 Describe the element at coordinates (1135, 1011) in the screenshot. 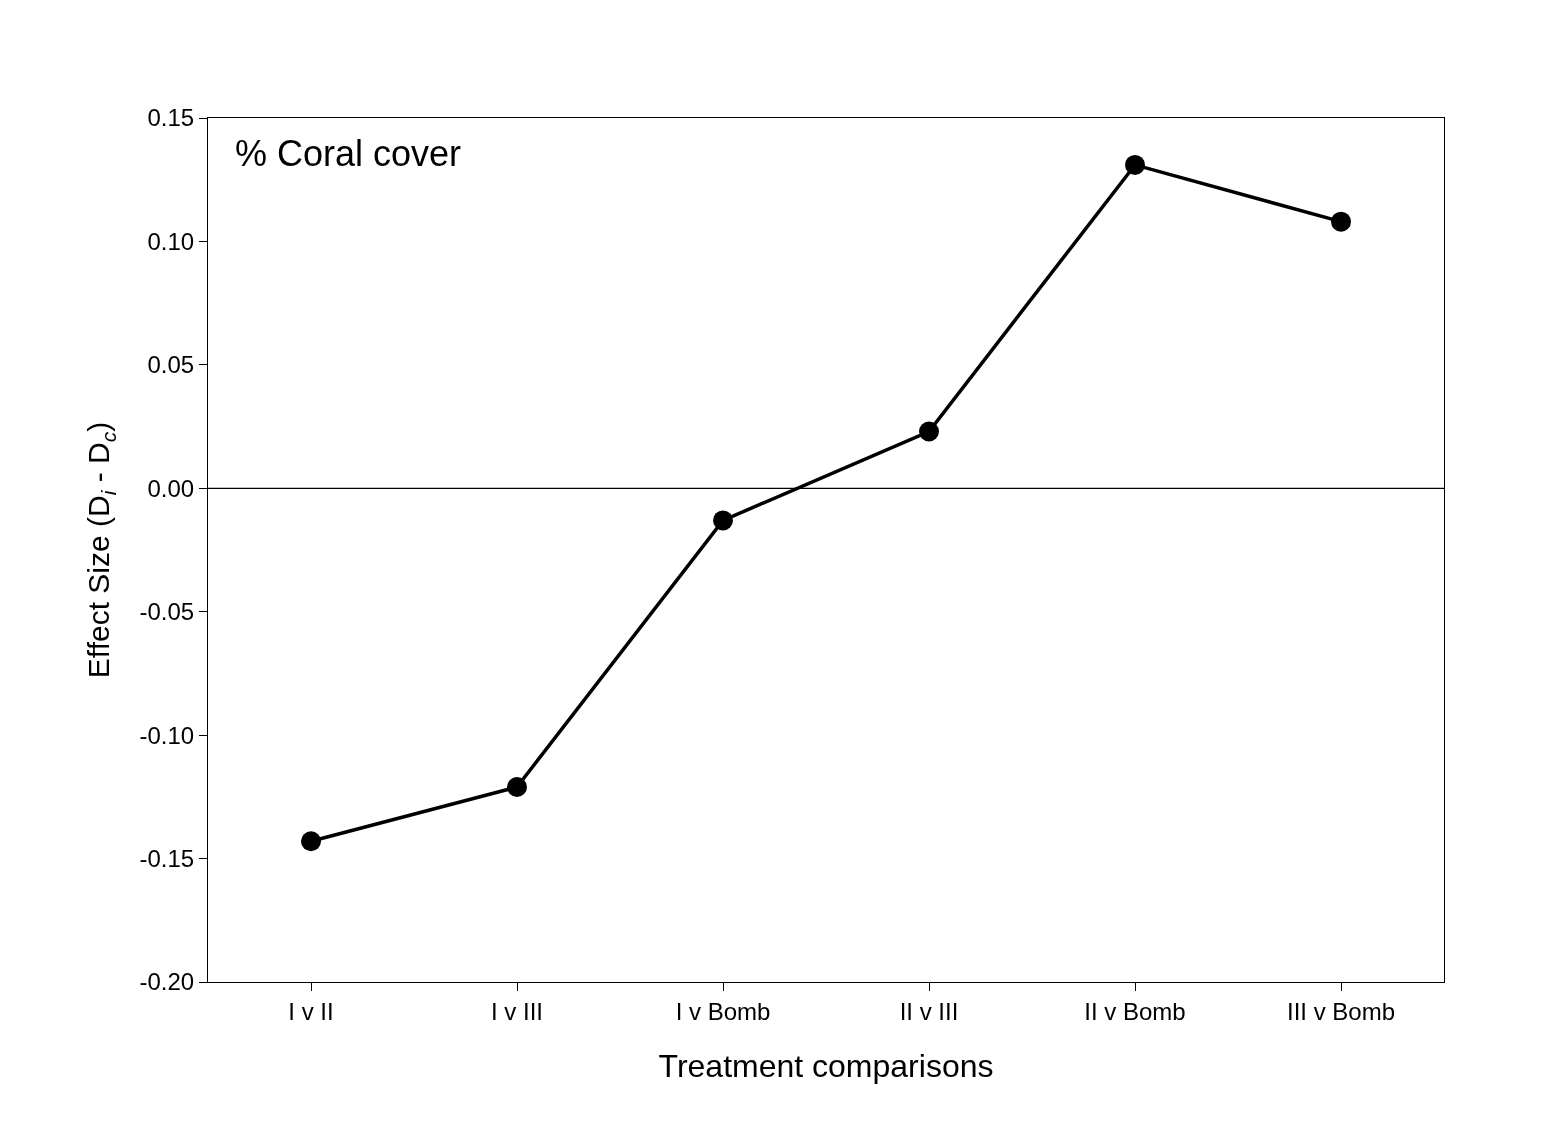

I see `x-tick-label: II v Bomb` at that location.